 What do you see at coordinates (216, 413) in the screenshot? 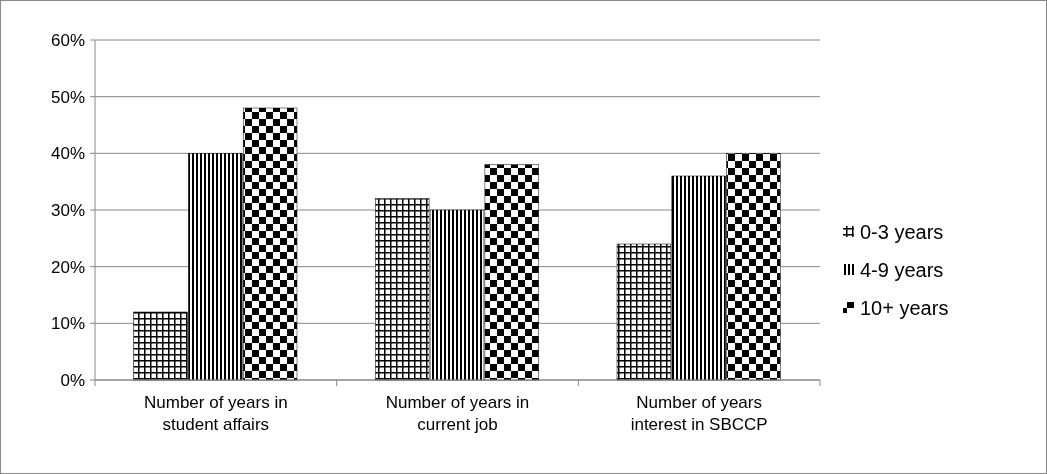
I see `x-tick-label: Number of years in student affairs` at bounding box center [216, 413].